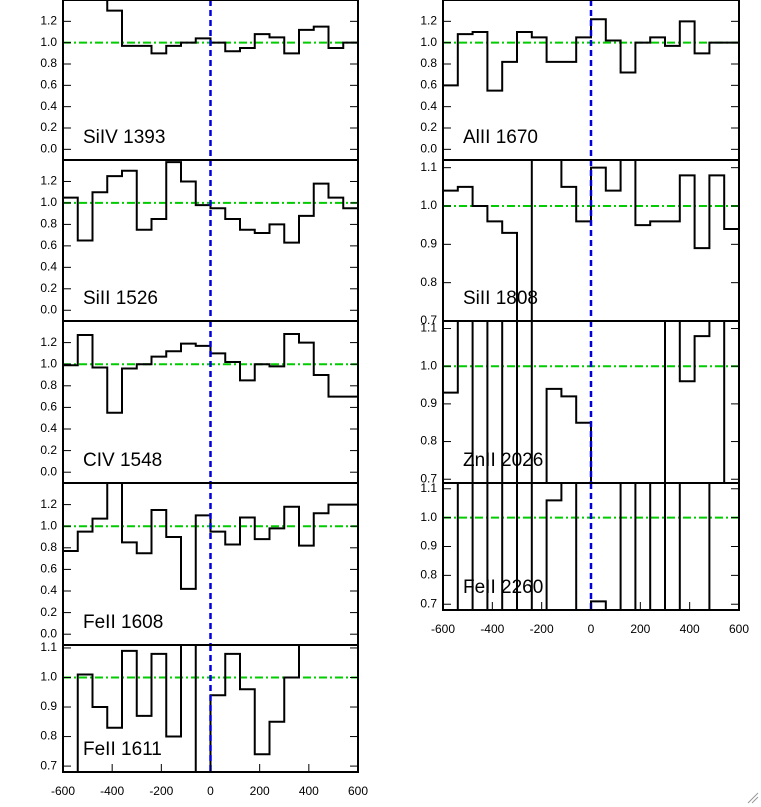 The image size is (761, 807). Describe the element at coordinates (753, 798) in the screenshot. I see `resize-grip` at that location.